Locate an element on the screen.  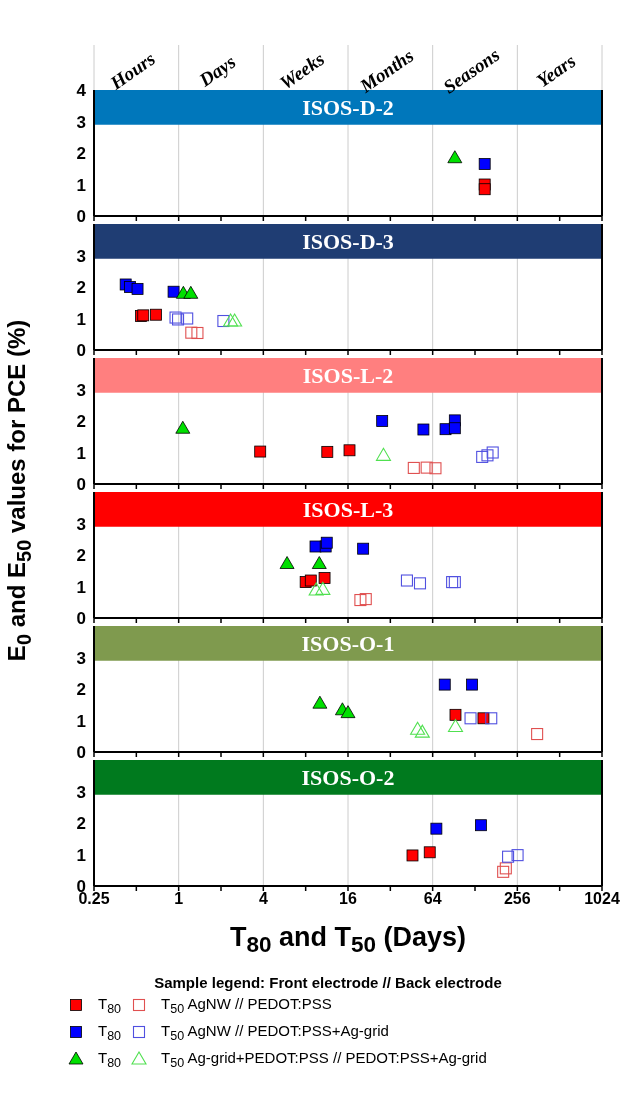
legend-label: T$_{50}$ AgNW // PEDOT:PSS+Ag-grid is located at coordinates (275, 1032).